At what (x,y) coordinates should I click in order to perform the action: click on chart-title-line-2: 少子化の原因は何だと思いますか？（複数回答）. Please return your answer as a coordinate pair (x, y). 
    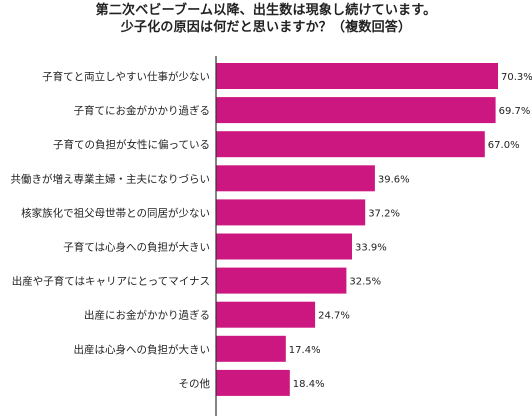
    Looking at the image, I should click on (266, 27).